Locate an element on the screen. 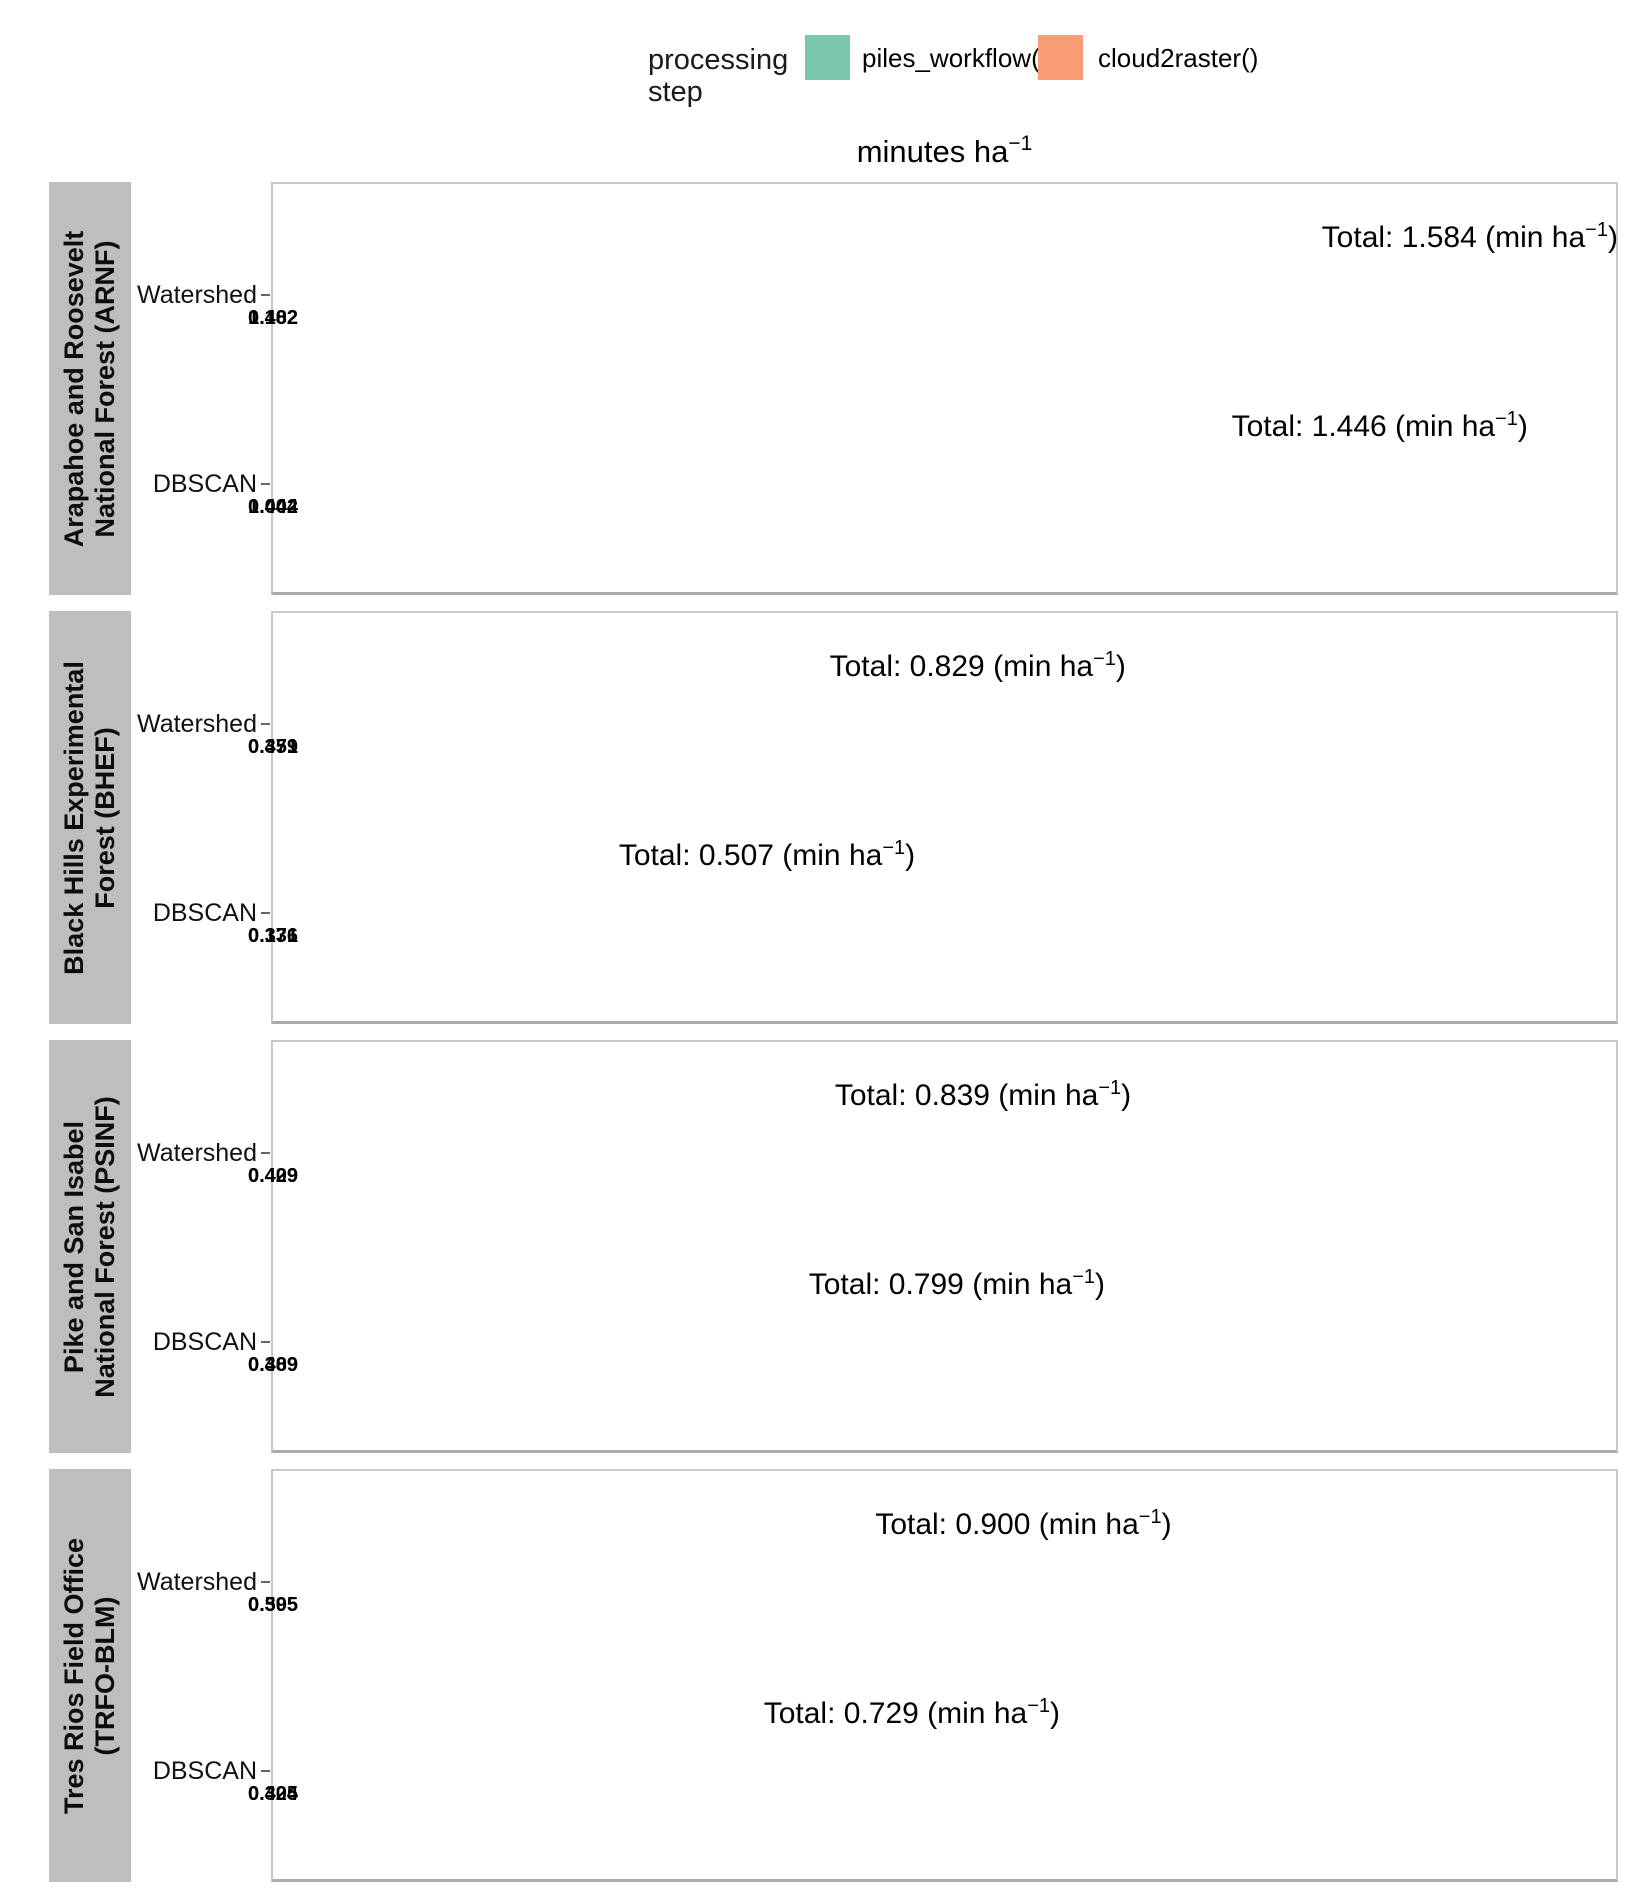  legend-key-cloud2raster-swatch is located at coordinates (1060, 57).